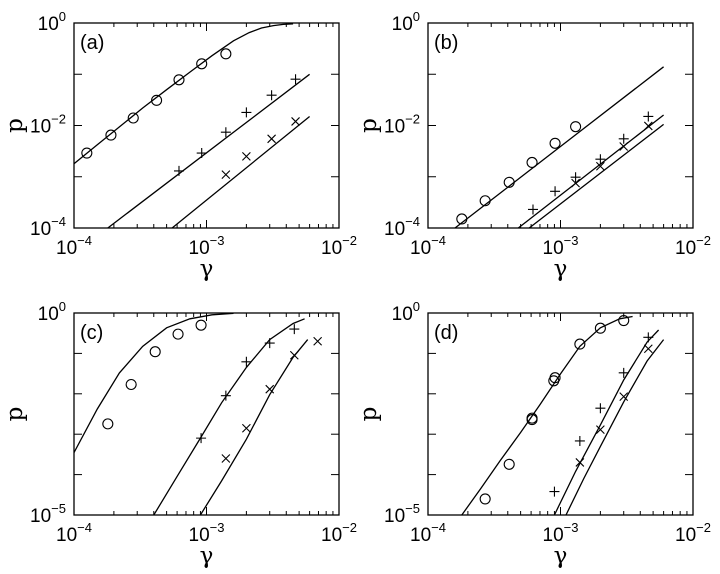 This screenshot has width=720, height=574. Describe the element at coordinates (402, 514) in the screenshot. I see `y-tick-label: 10⁻⁵` at that location.